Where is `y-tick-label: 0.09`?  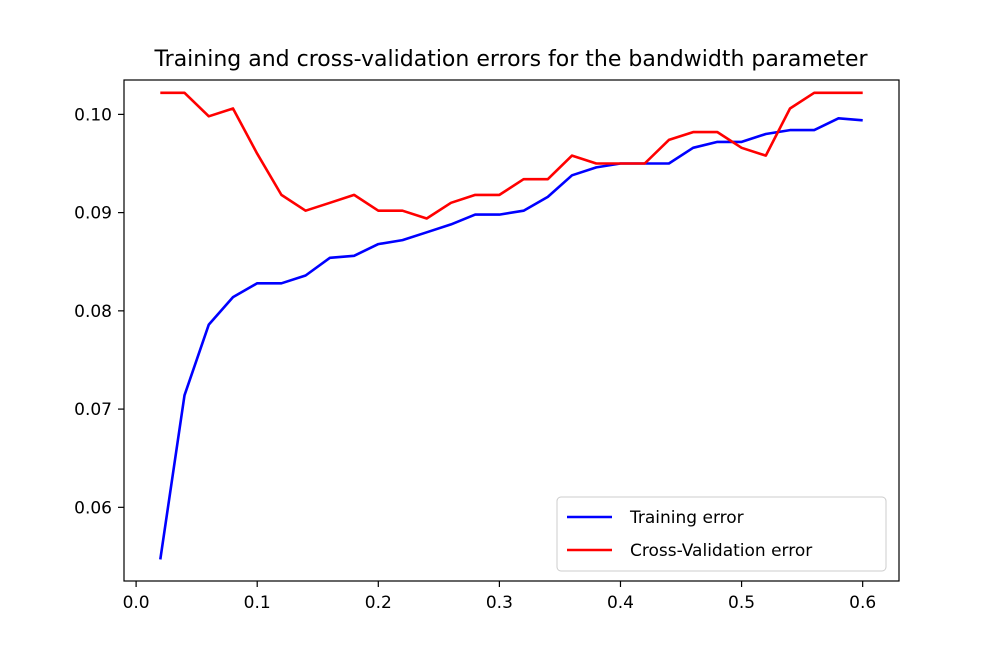 y-tick-label: 0.09 is located at coordinates (93, 214).